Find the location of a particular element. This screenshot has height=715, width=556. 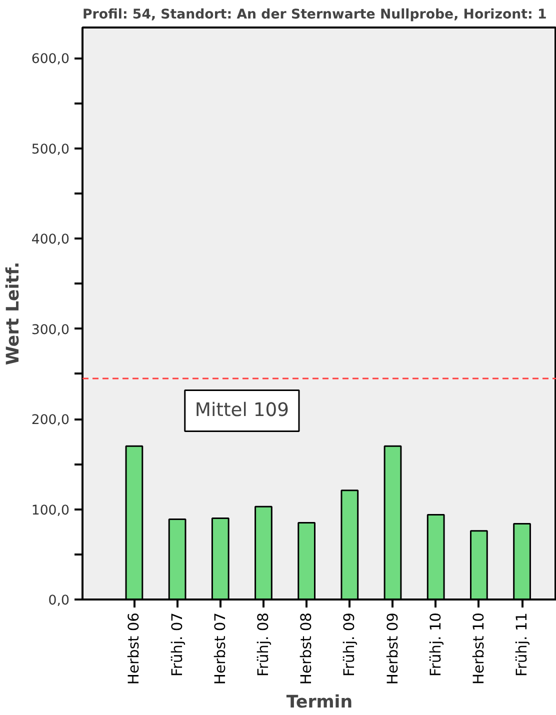

x-tick-label: Frühj. 07 is located at coordinates (177, 644).